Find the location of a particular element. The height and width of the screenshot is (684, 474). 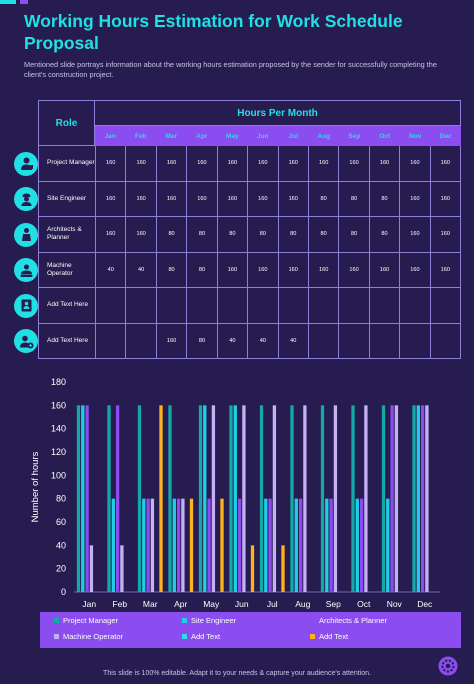

month-header-apr: Apr is located at coordinates (202, 136).